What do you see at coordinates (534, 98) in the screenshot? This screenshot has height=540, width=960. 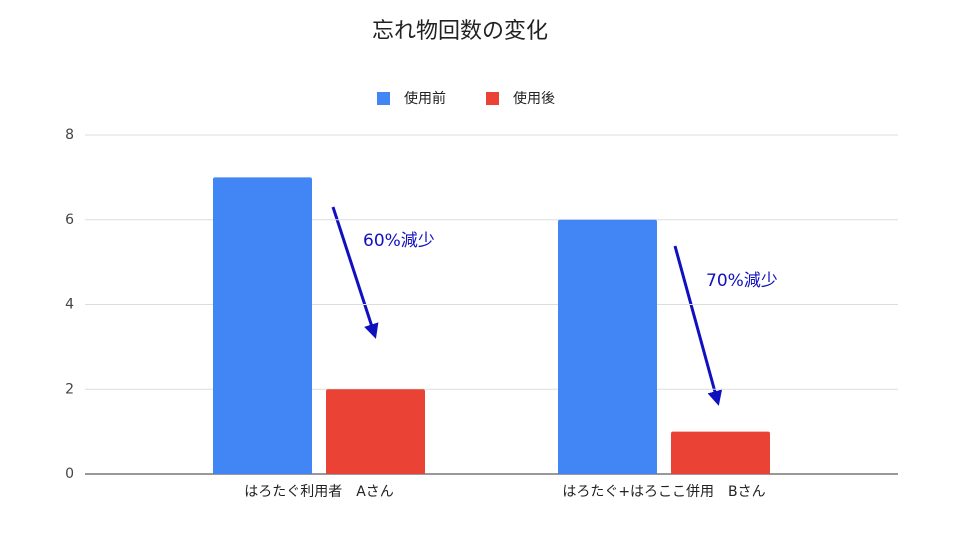 I see `legend-label: 使用後` at bounding box center [534, 98].